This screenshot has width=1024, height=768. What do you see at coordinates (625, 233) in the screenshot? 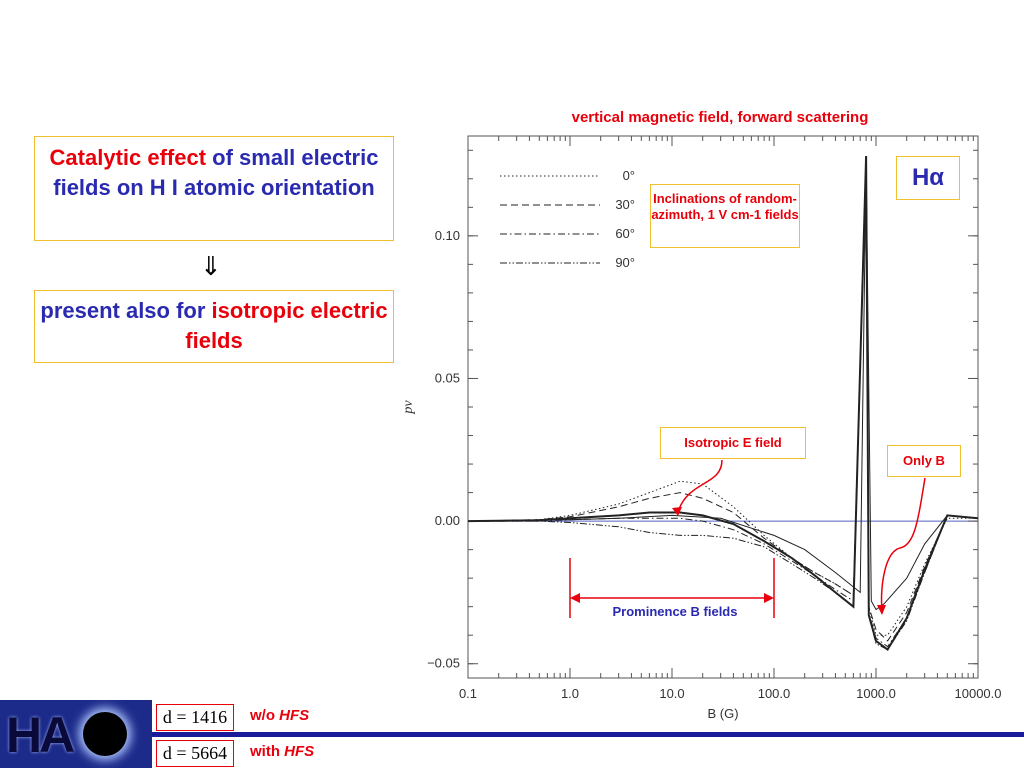
I see `legend-label: 60°` at bounding box center [625, 233].